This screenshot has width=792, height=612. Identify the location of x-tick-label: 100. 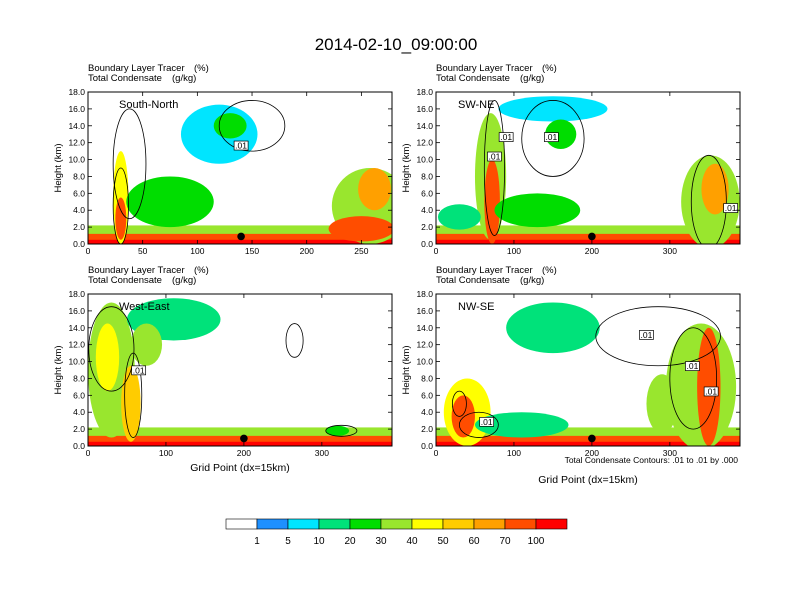
(514, 453).